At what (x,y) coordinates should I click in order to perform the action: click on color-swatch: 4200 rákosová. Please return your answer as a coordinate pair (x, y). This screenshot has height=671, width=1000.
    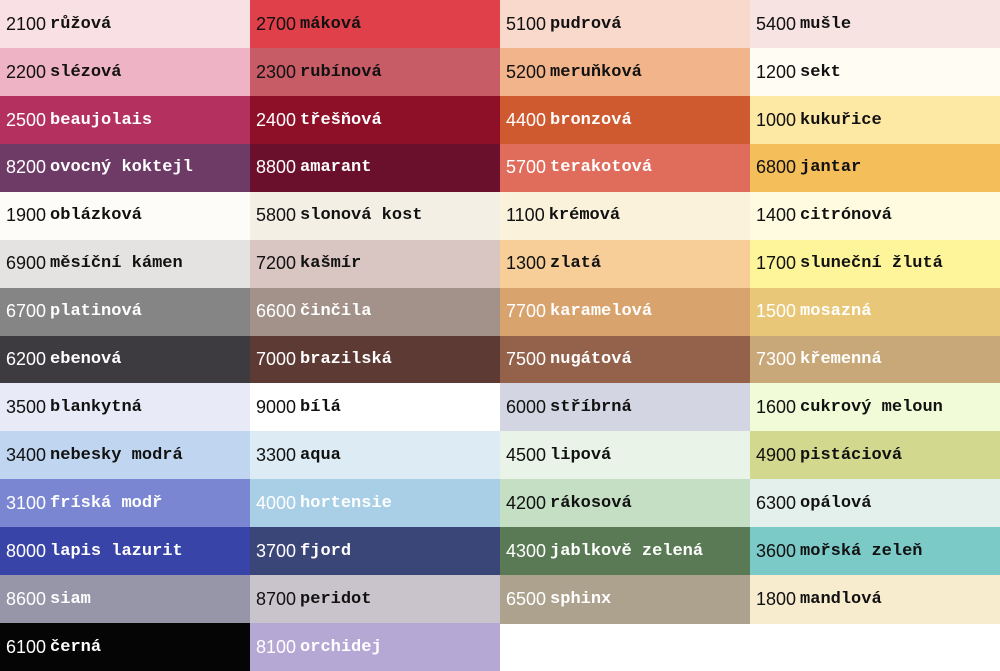
    Looking at the image, I should click on (625, 503).